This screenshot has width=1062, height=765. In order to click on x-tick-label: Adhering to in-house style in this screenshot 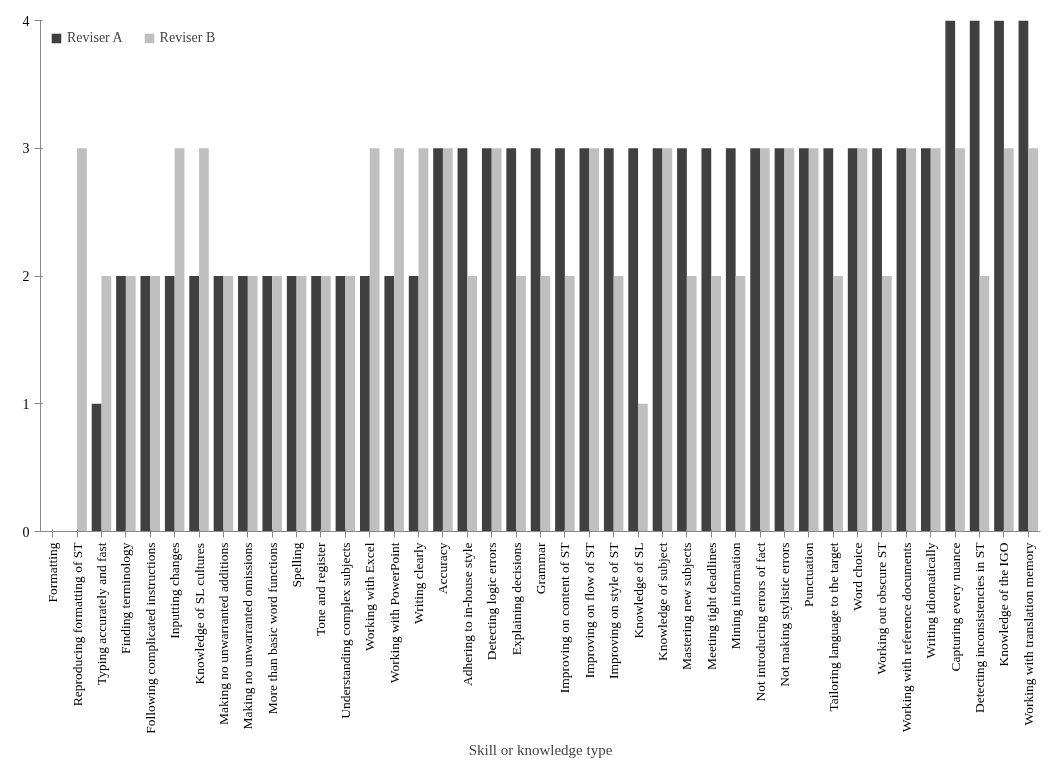, I will do `click(467, 614)`.